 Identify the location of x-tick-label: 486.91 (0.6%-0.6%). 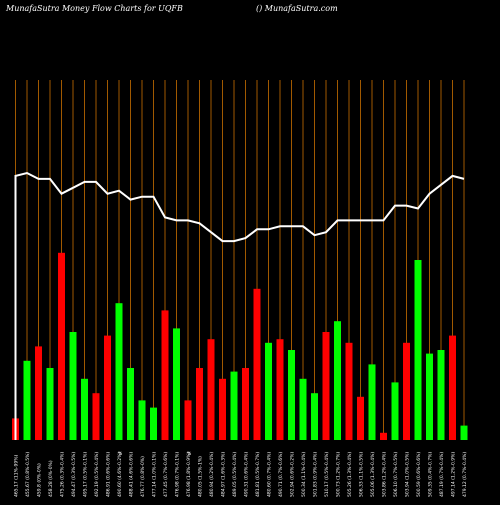
(109, 474).